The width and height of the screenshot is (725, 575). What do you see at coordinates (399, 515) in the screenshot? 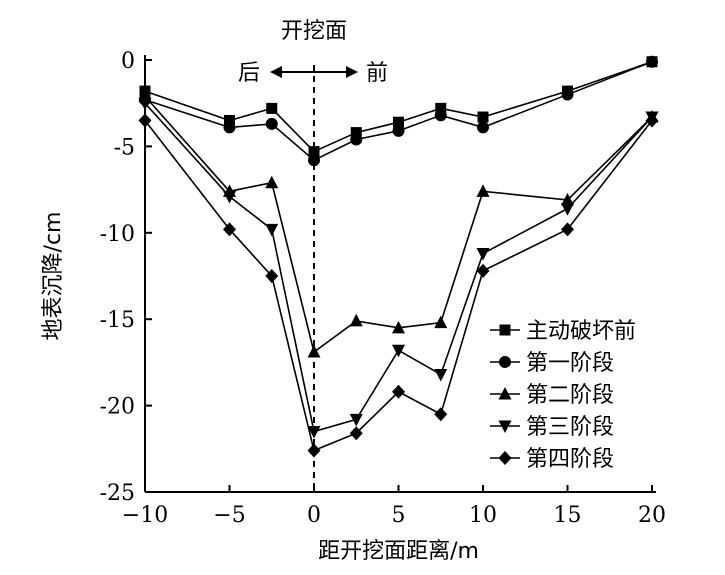
I see `x-tick-label: 5` at bounding box center [399, 515].